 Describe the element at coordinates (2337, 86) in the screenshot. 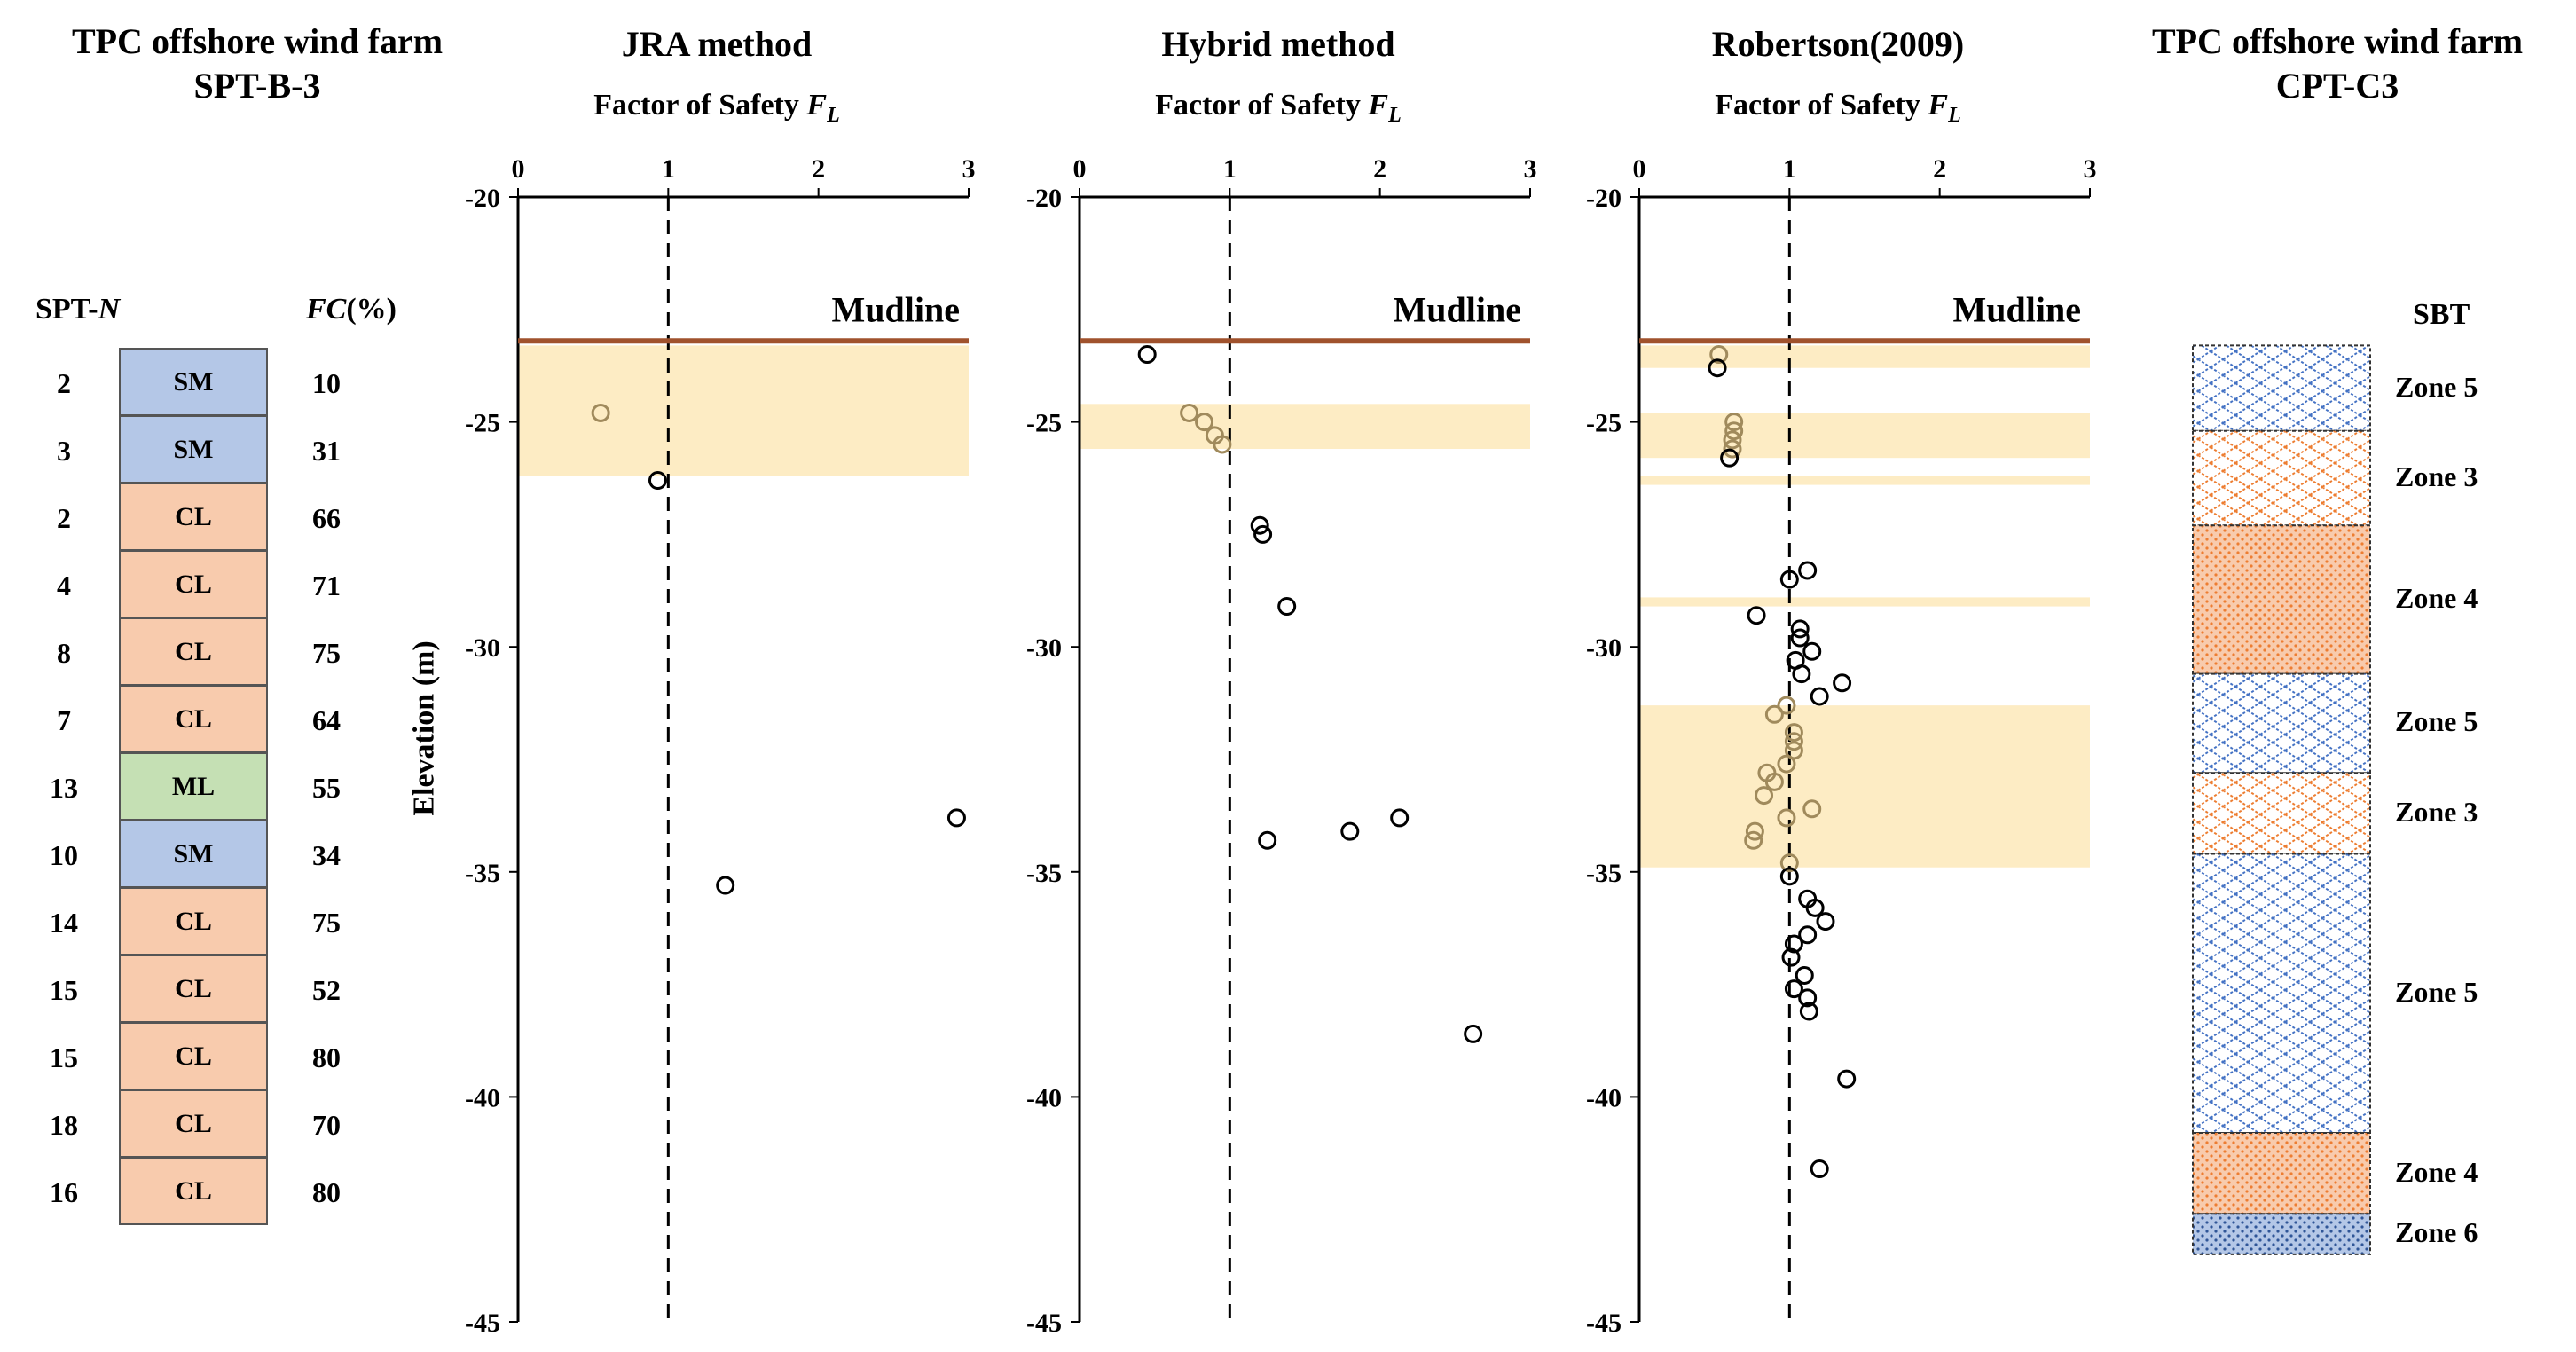

I see `cpt-title-line2: CPT-C3` at that location.